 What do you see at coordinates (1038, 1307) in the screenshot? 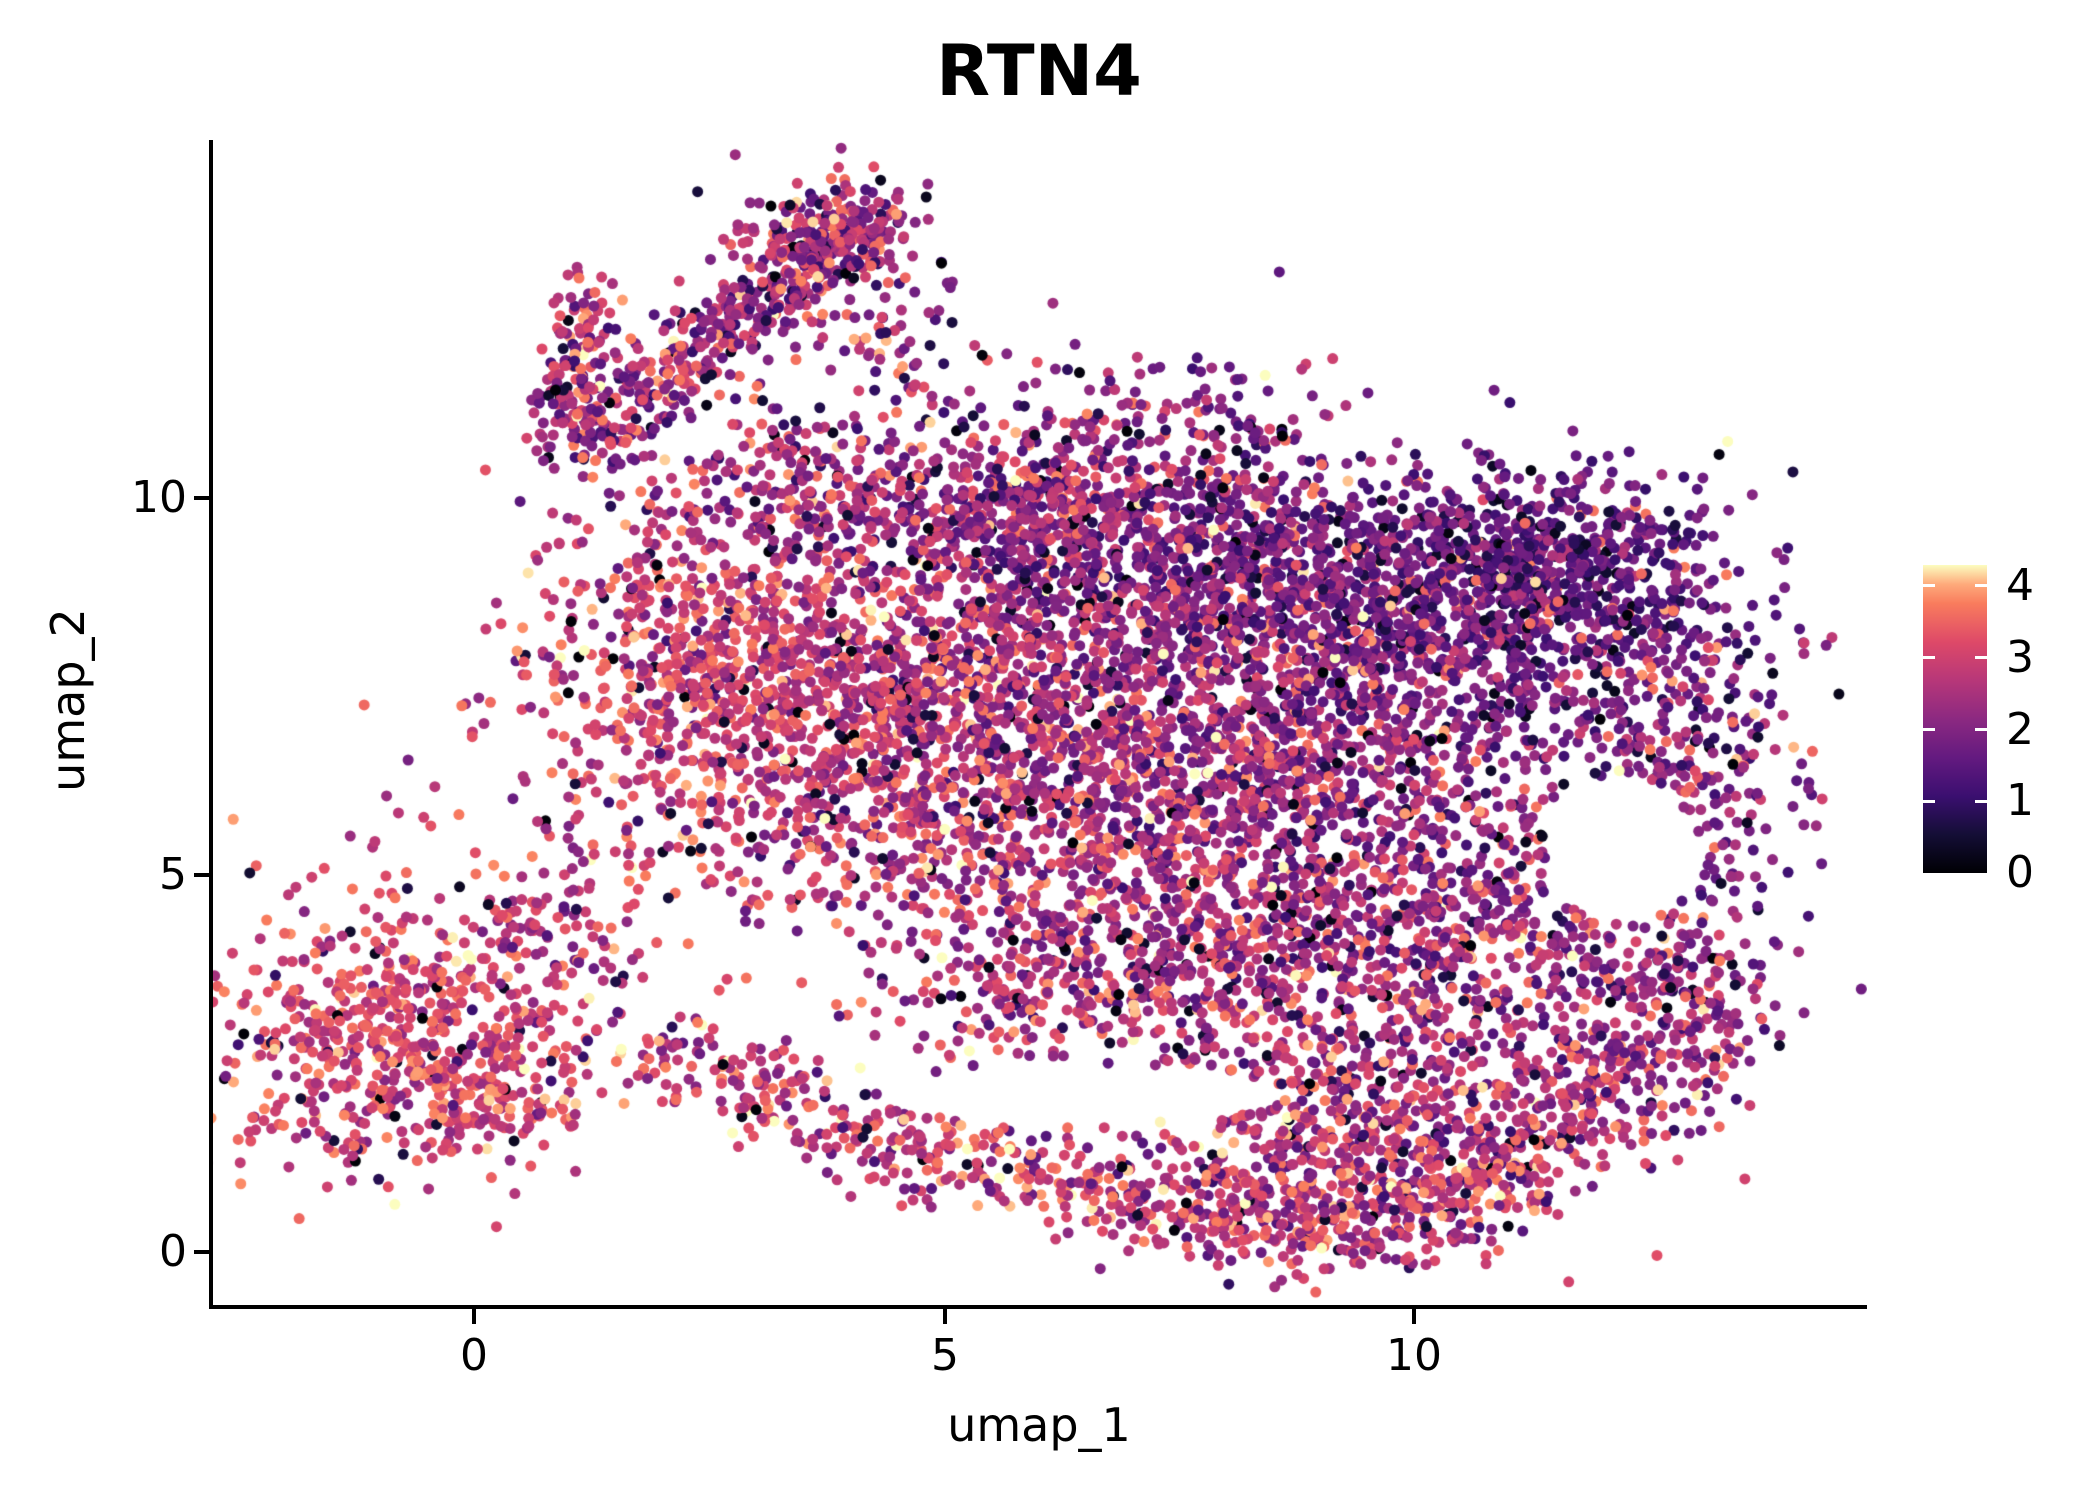
I see `x-axis-line` at bounding box center [1038, 1307].